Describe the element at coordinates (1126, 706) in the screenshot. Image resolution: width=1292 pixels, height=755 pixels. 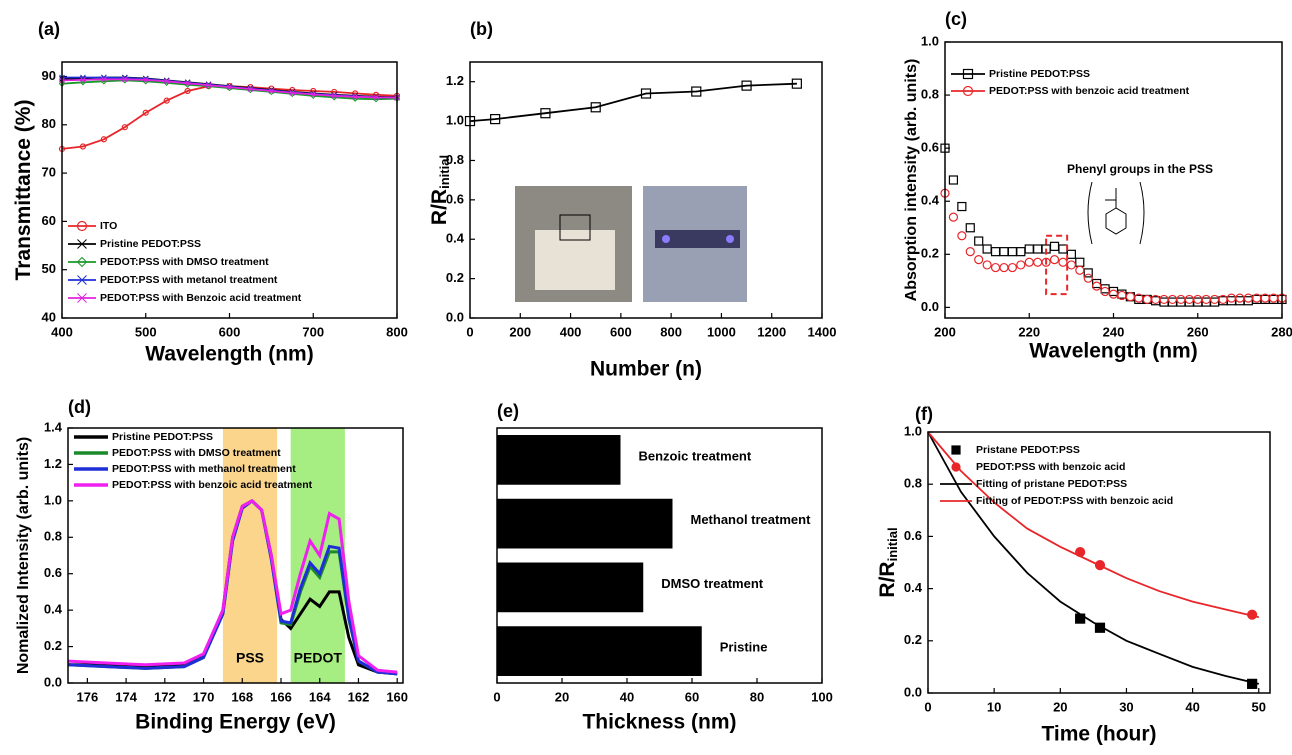
I see `x-tick-label: 30` at that location.